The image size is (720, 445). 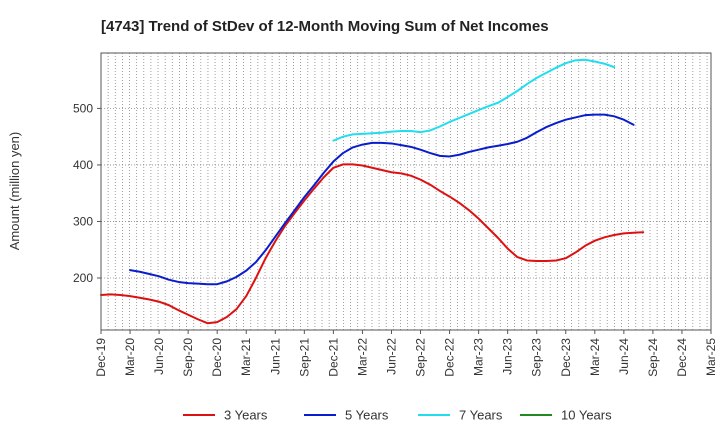 I want to click on x-tick-label: Sep-23, so click(x=537, y=357).